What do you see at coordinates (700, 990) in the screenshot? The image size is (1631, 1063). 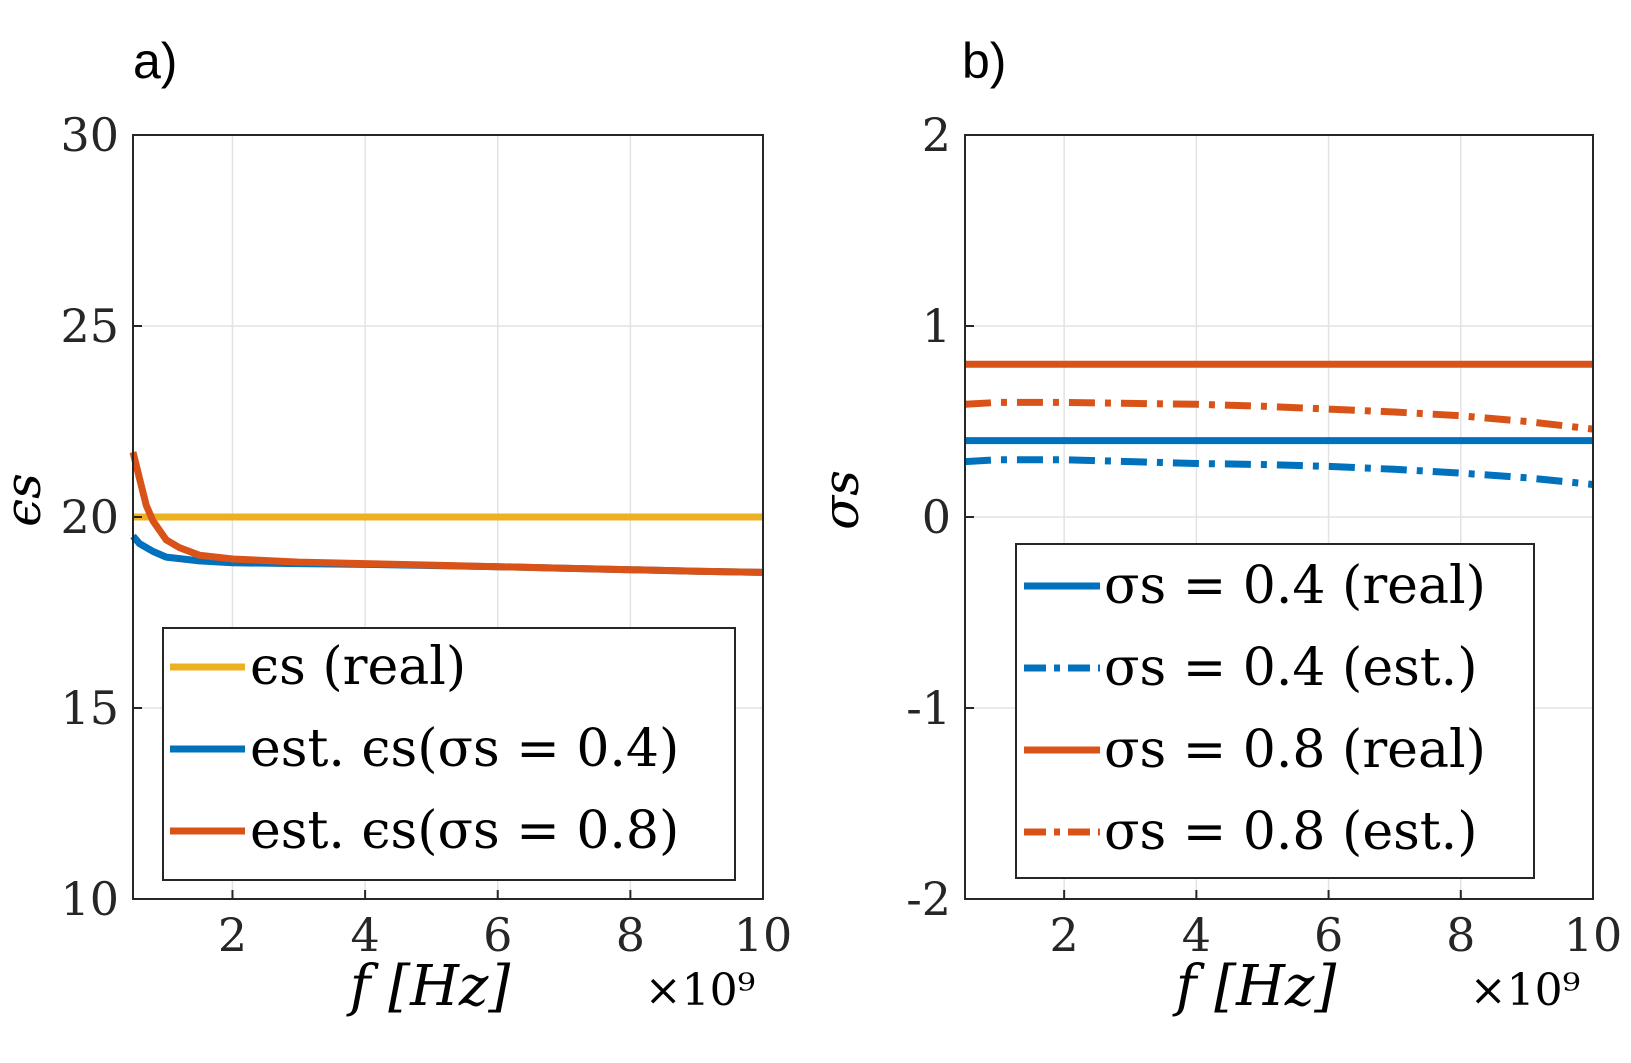 I see `x-multiplier-a: ×10⁹` at bounding box center [700, 990].